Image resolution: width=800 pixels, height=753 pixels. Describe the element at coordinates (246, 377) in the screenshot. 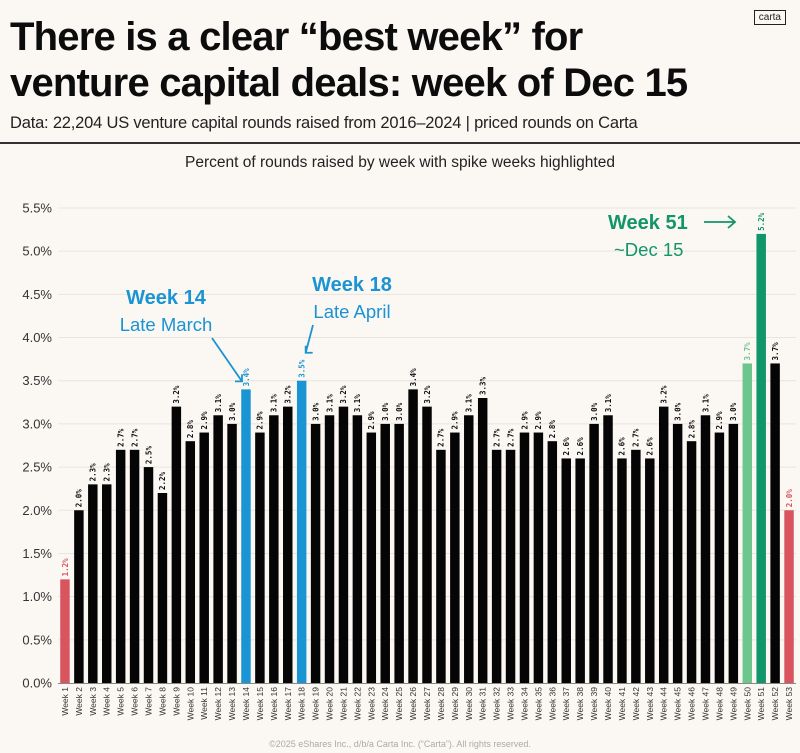

I see `data-label: 3.4%` at that location.